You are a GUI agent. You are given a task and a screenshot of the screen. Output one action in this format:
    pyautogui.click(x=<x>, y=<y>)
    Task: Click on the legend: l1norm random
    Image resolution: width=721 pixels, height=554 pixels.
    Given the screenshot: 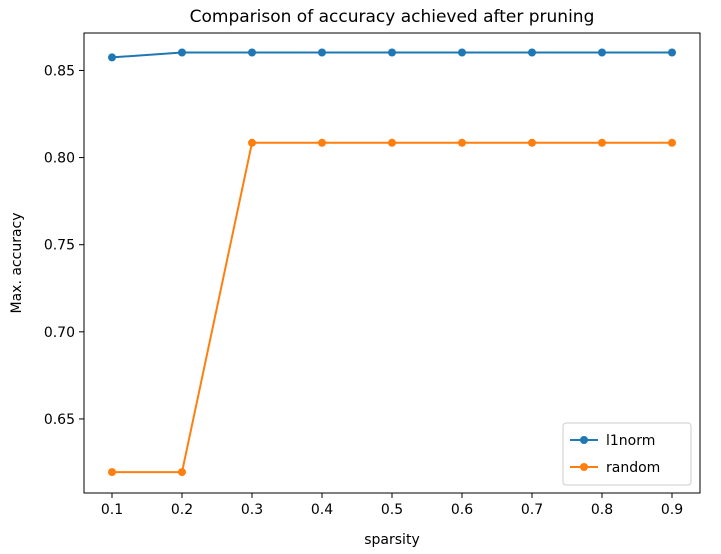 What is the action you would take?
    pyautogui.click(x=627, y=454)
    